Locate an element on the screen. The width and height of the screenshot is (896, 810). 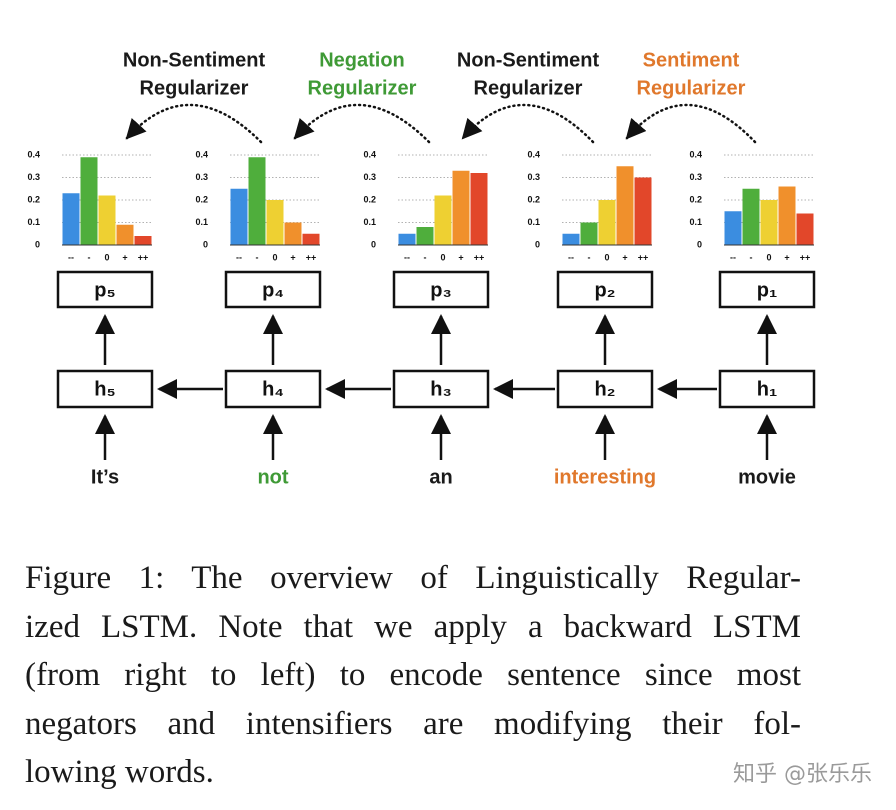
word: not is located at coordinates (272, 477).